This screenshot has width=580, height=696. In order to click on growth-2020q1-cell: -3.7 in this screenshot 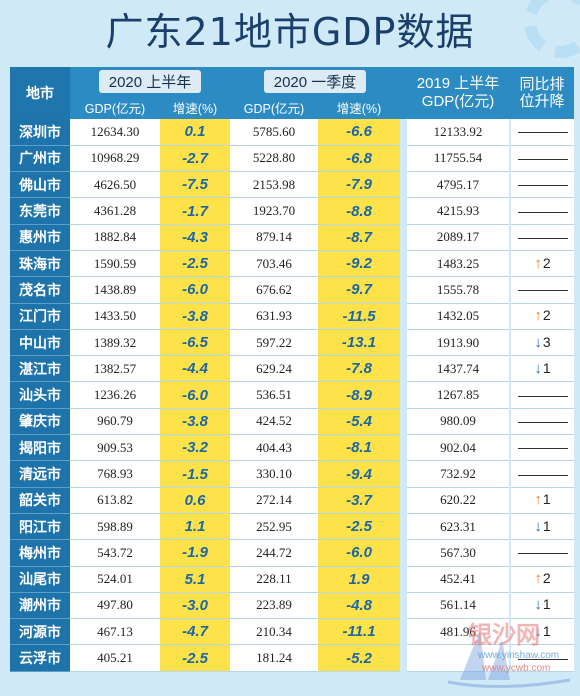, I will do `click(359, 500)`.